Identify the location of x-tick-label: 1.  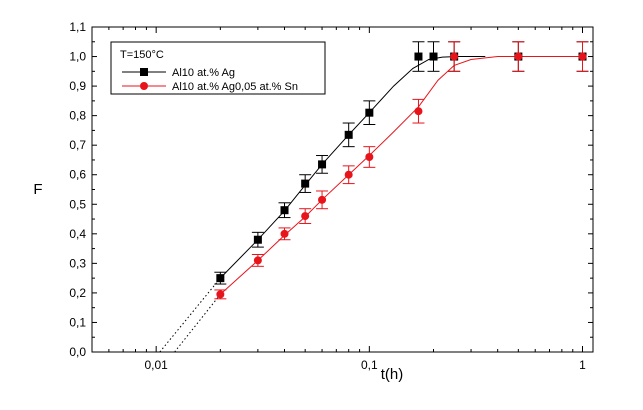
(582, 365).